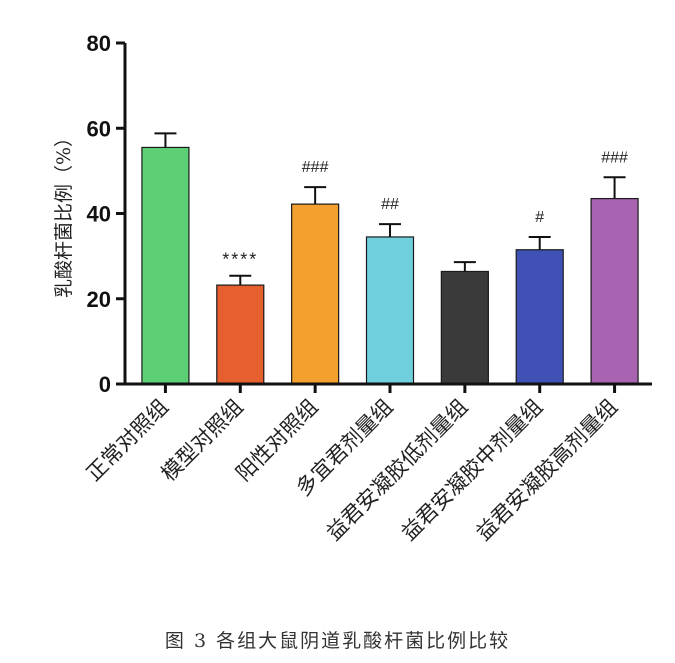  I want to click on x-tick-label: 益君安凝胶中剂量组, so click(472, 470).